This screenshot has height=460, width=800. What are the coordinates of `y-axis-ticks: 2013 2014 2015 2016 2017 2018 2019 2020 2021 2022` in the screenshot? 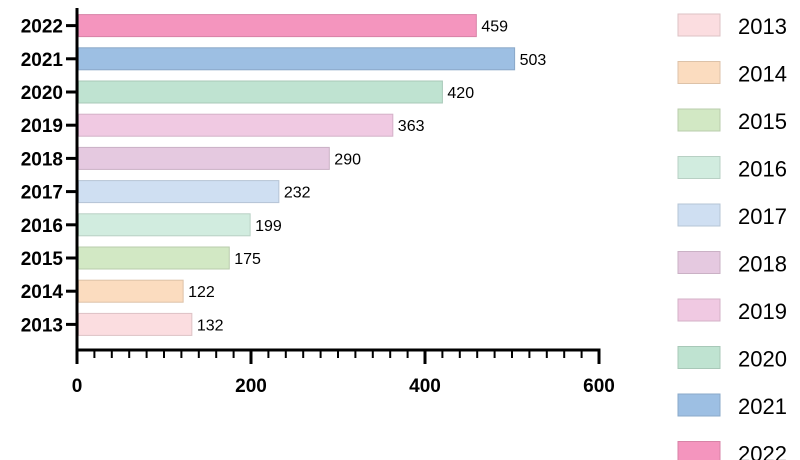 It's located at (49, 176).